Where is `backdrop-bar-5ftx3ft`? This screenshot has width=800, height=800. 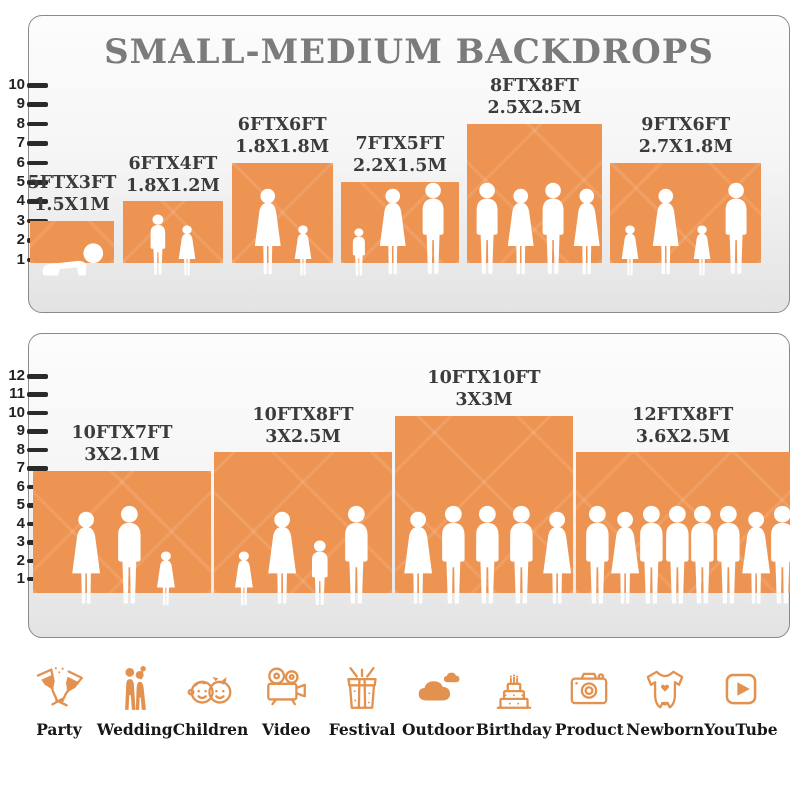
backdrop-bar-5ftx3ft is located at coordinates (72, 241).